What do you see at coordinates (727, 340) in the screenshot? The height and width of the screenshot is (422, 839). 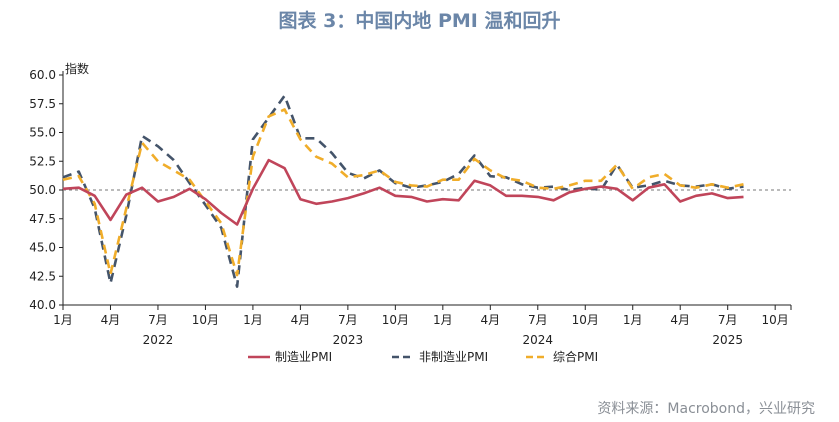 I see `x-year-label: 2025` at bounding box center [727, 340].